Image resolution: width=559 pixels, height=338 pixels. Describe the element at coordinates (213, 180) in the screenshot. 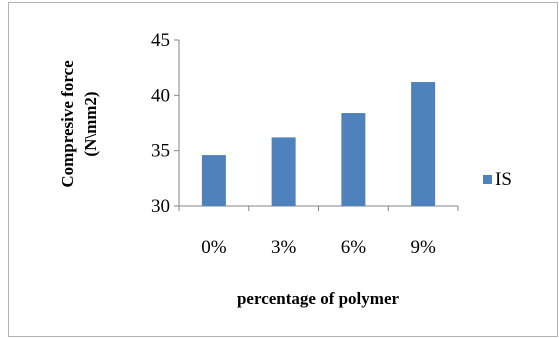

I see `bar-0pct` at that location.